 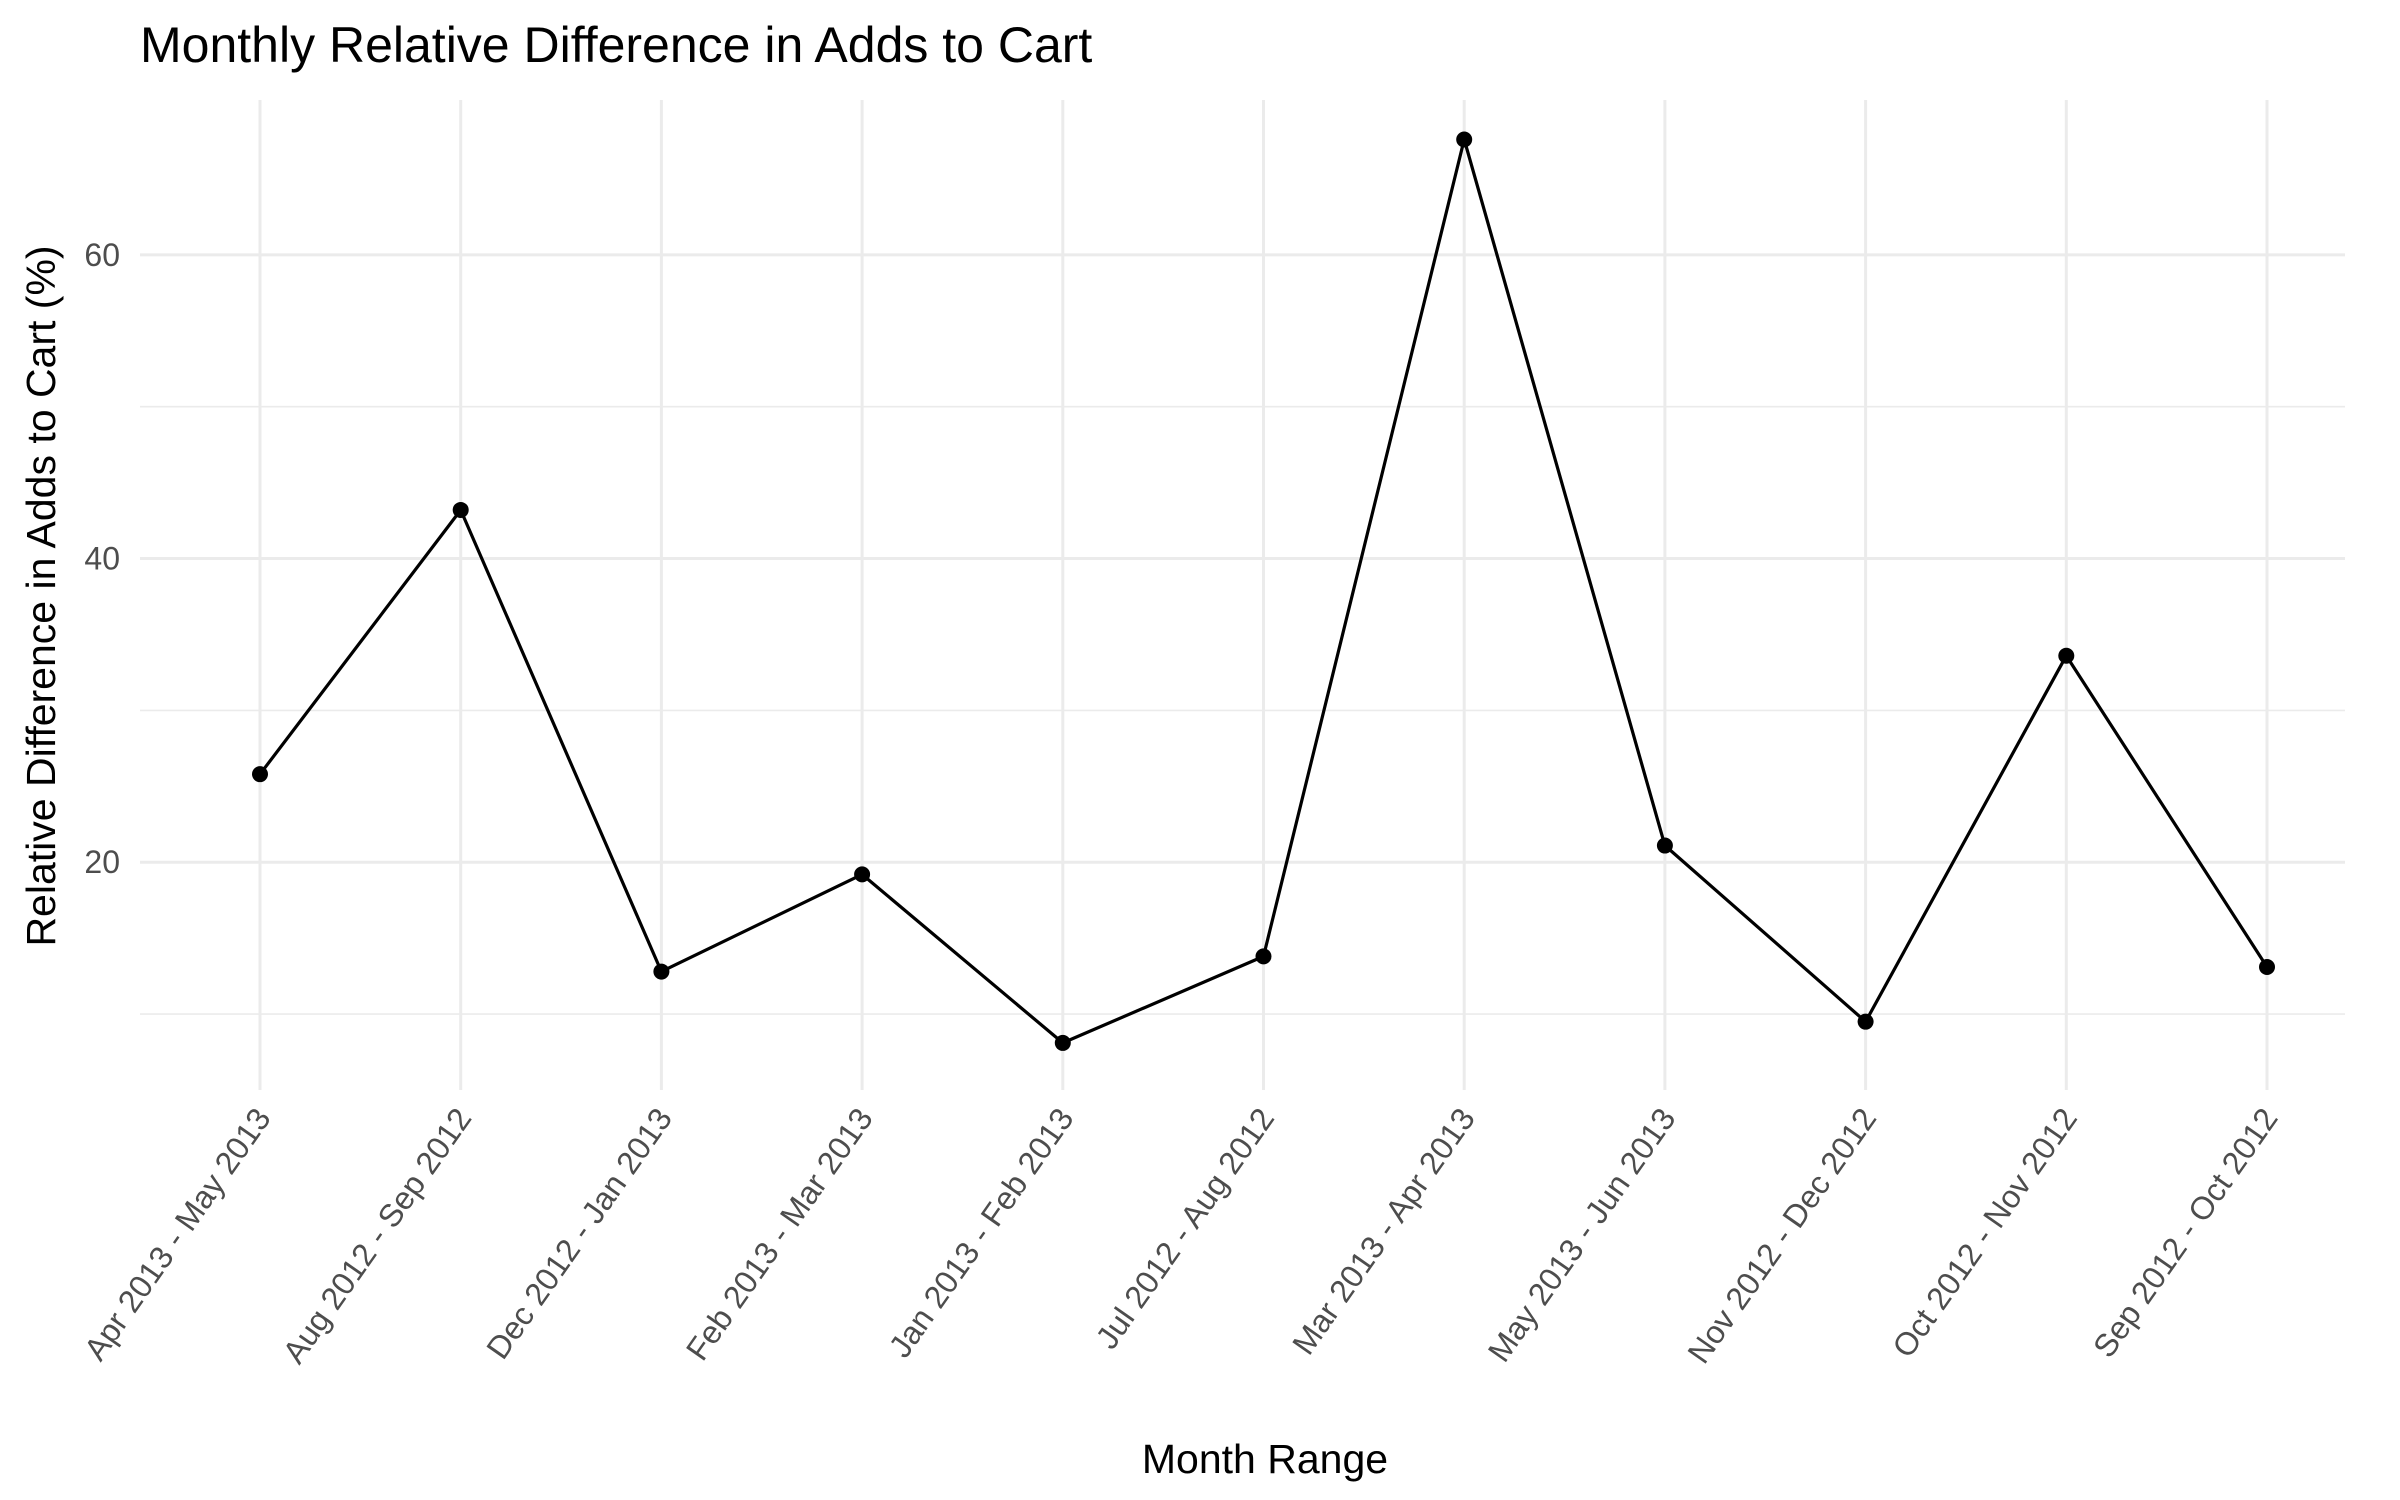 What do you see at coordinates (2185, 1232) in the screenshot?
I see `x-tick-label: Sep 2012 - Oct 2012` at bounding box center [2185, 1232].